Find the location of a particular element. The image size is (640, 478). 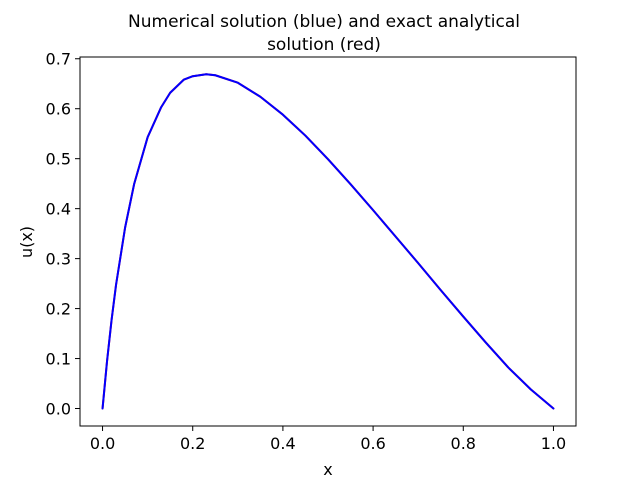

y-axis-ticks: 0.0 0.1 0.2 0.3 0.4 0.5 0.6 0.7 is located at coordinates (63, 234).